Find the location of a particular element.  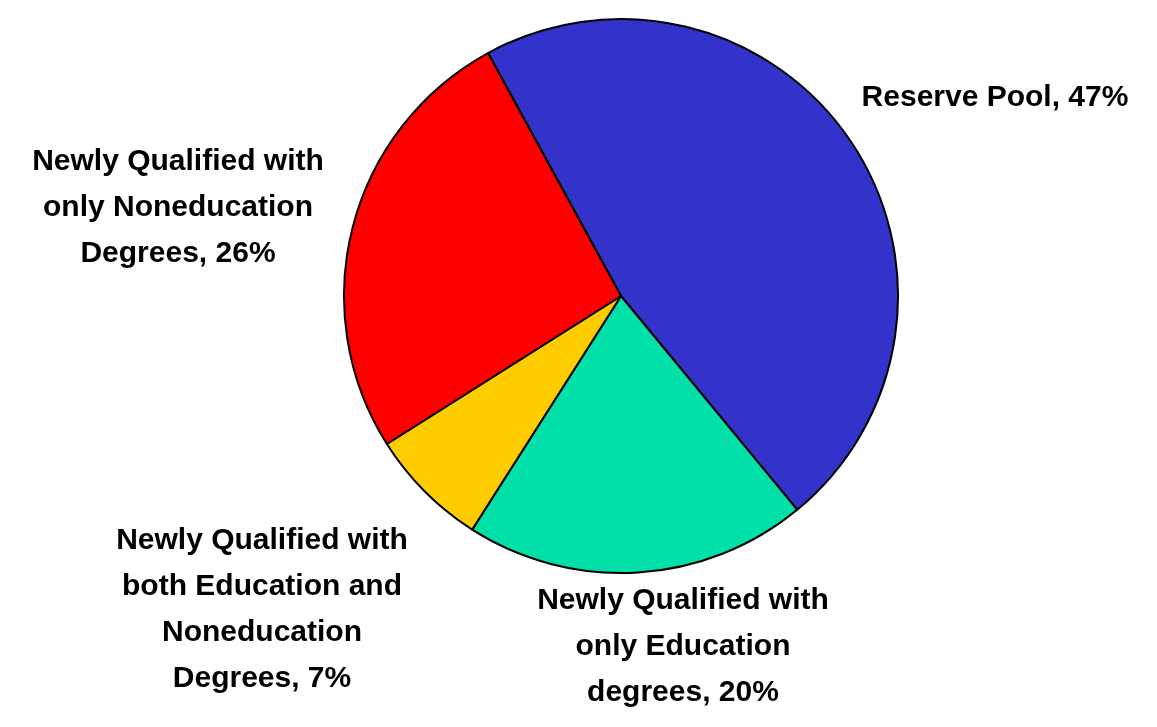

slice-label: Newly Qualified with both Education and Noneducation Degrees, 7% is located at coordinates (262, 608).